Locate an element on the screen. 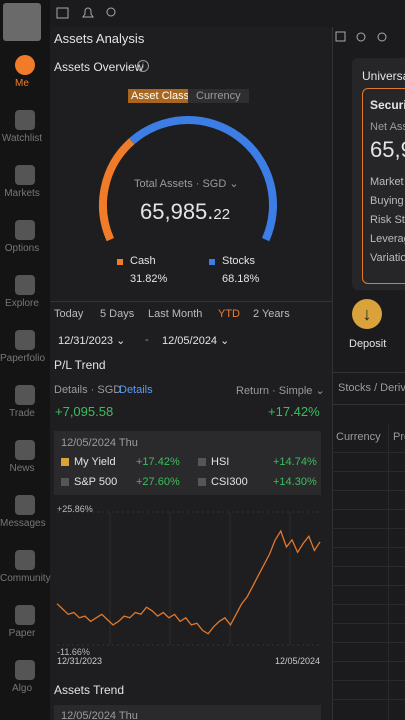  period-option: 5 Days is located at coordinates (117, 314).